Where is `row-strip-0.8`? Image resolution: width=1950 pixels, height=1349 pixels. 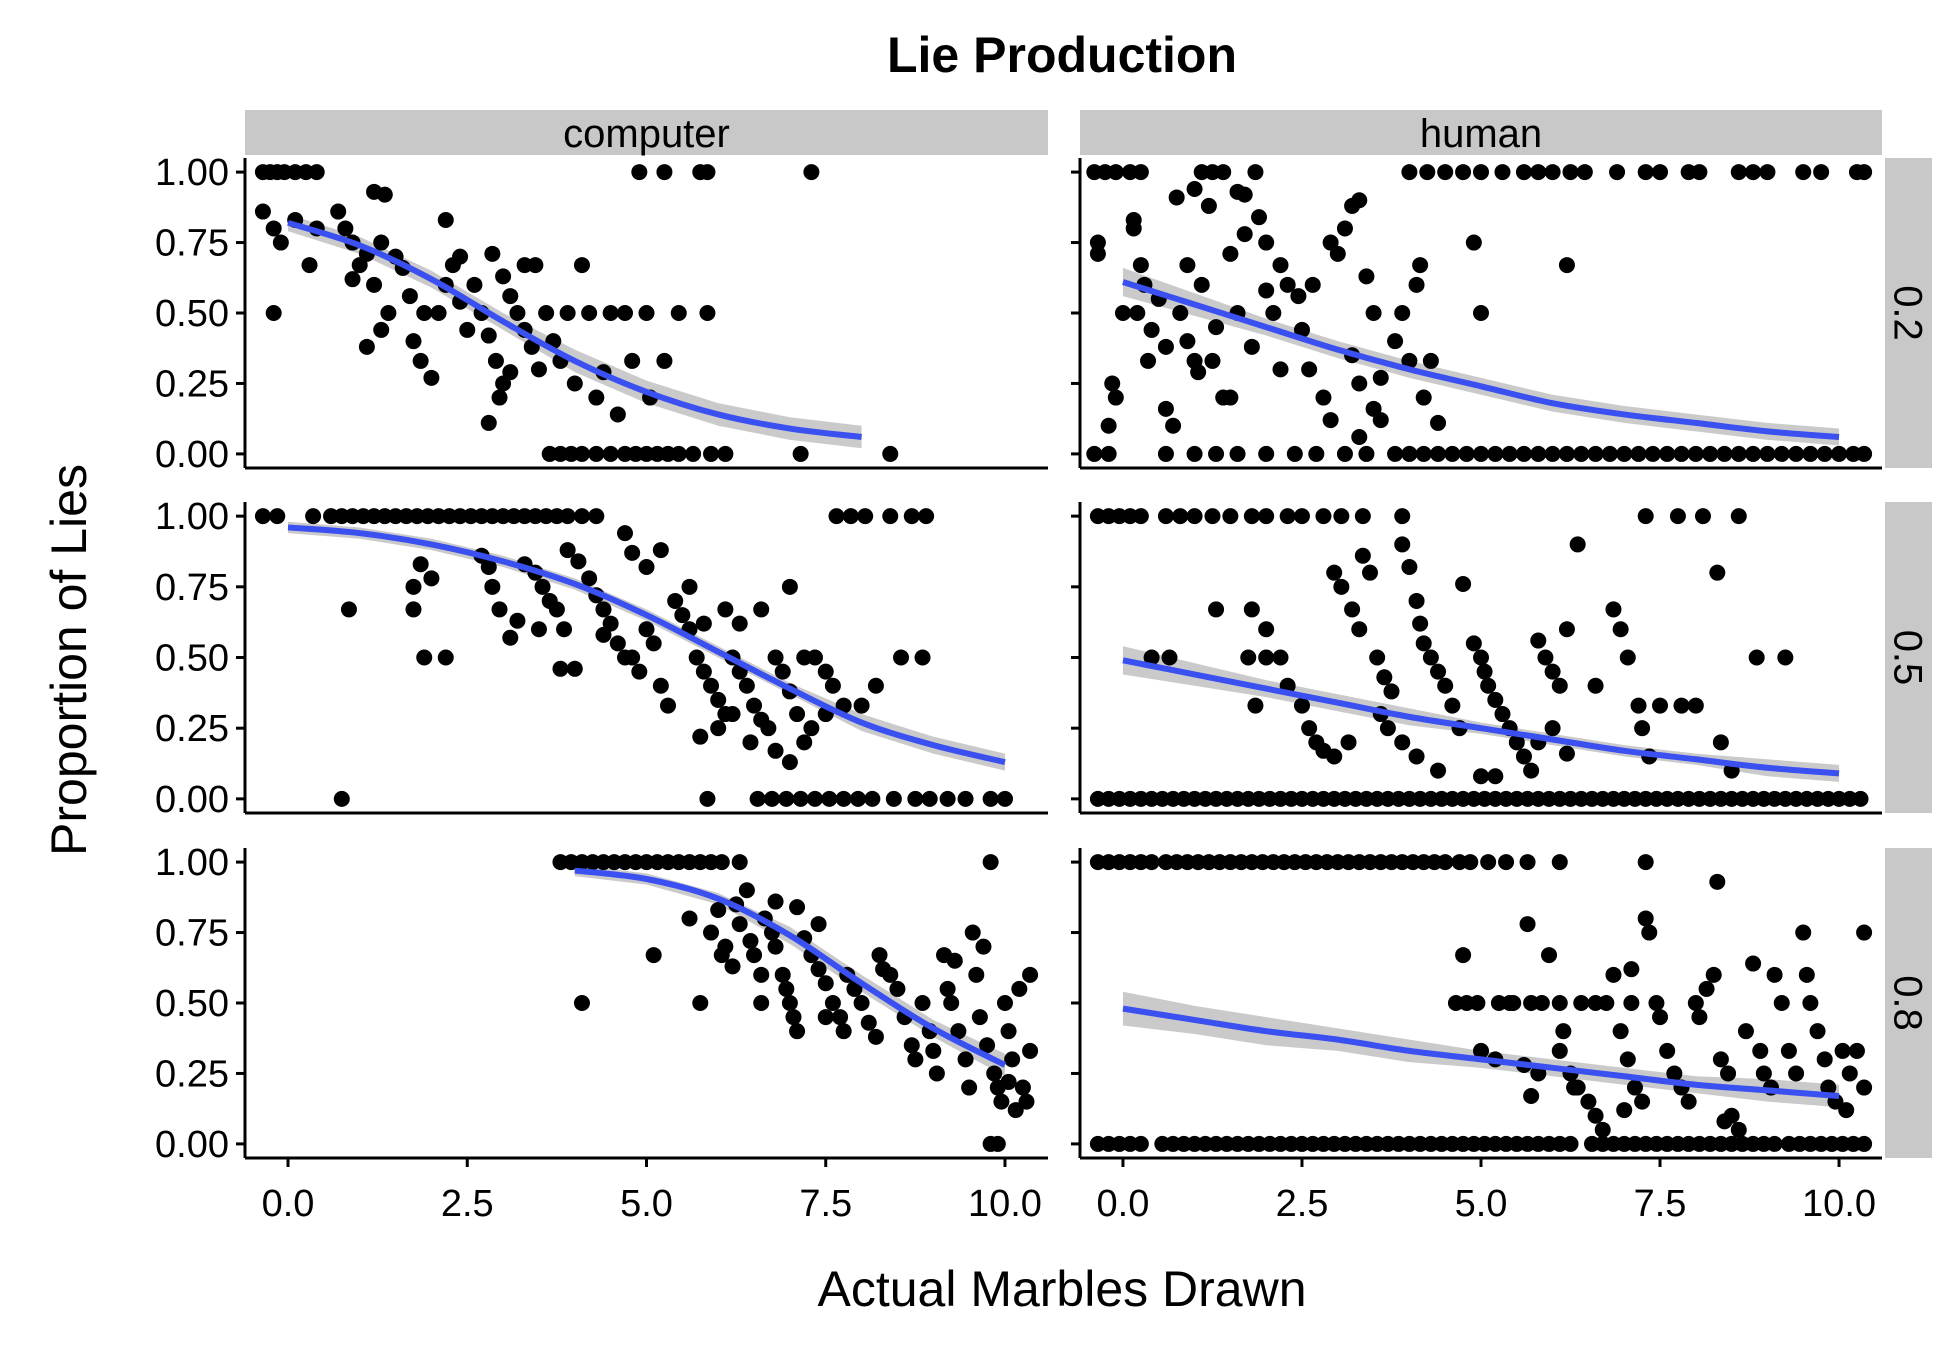
row-strip-0.8 is located at coordinates (1908, 1003).